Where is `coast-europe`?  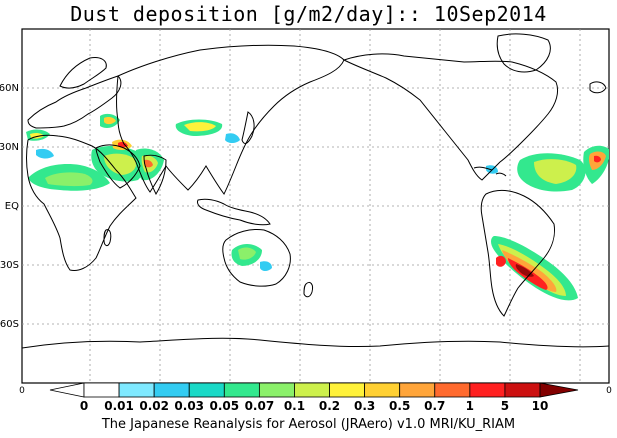 coast-europe is located at coordinates (74, 102).